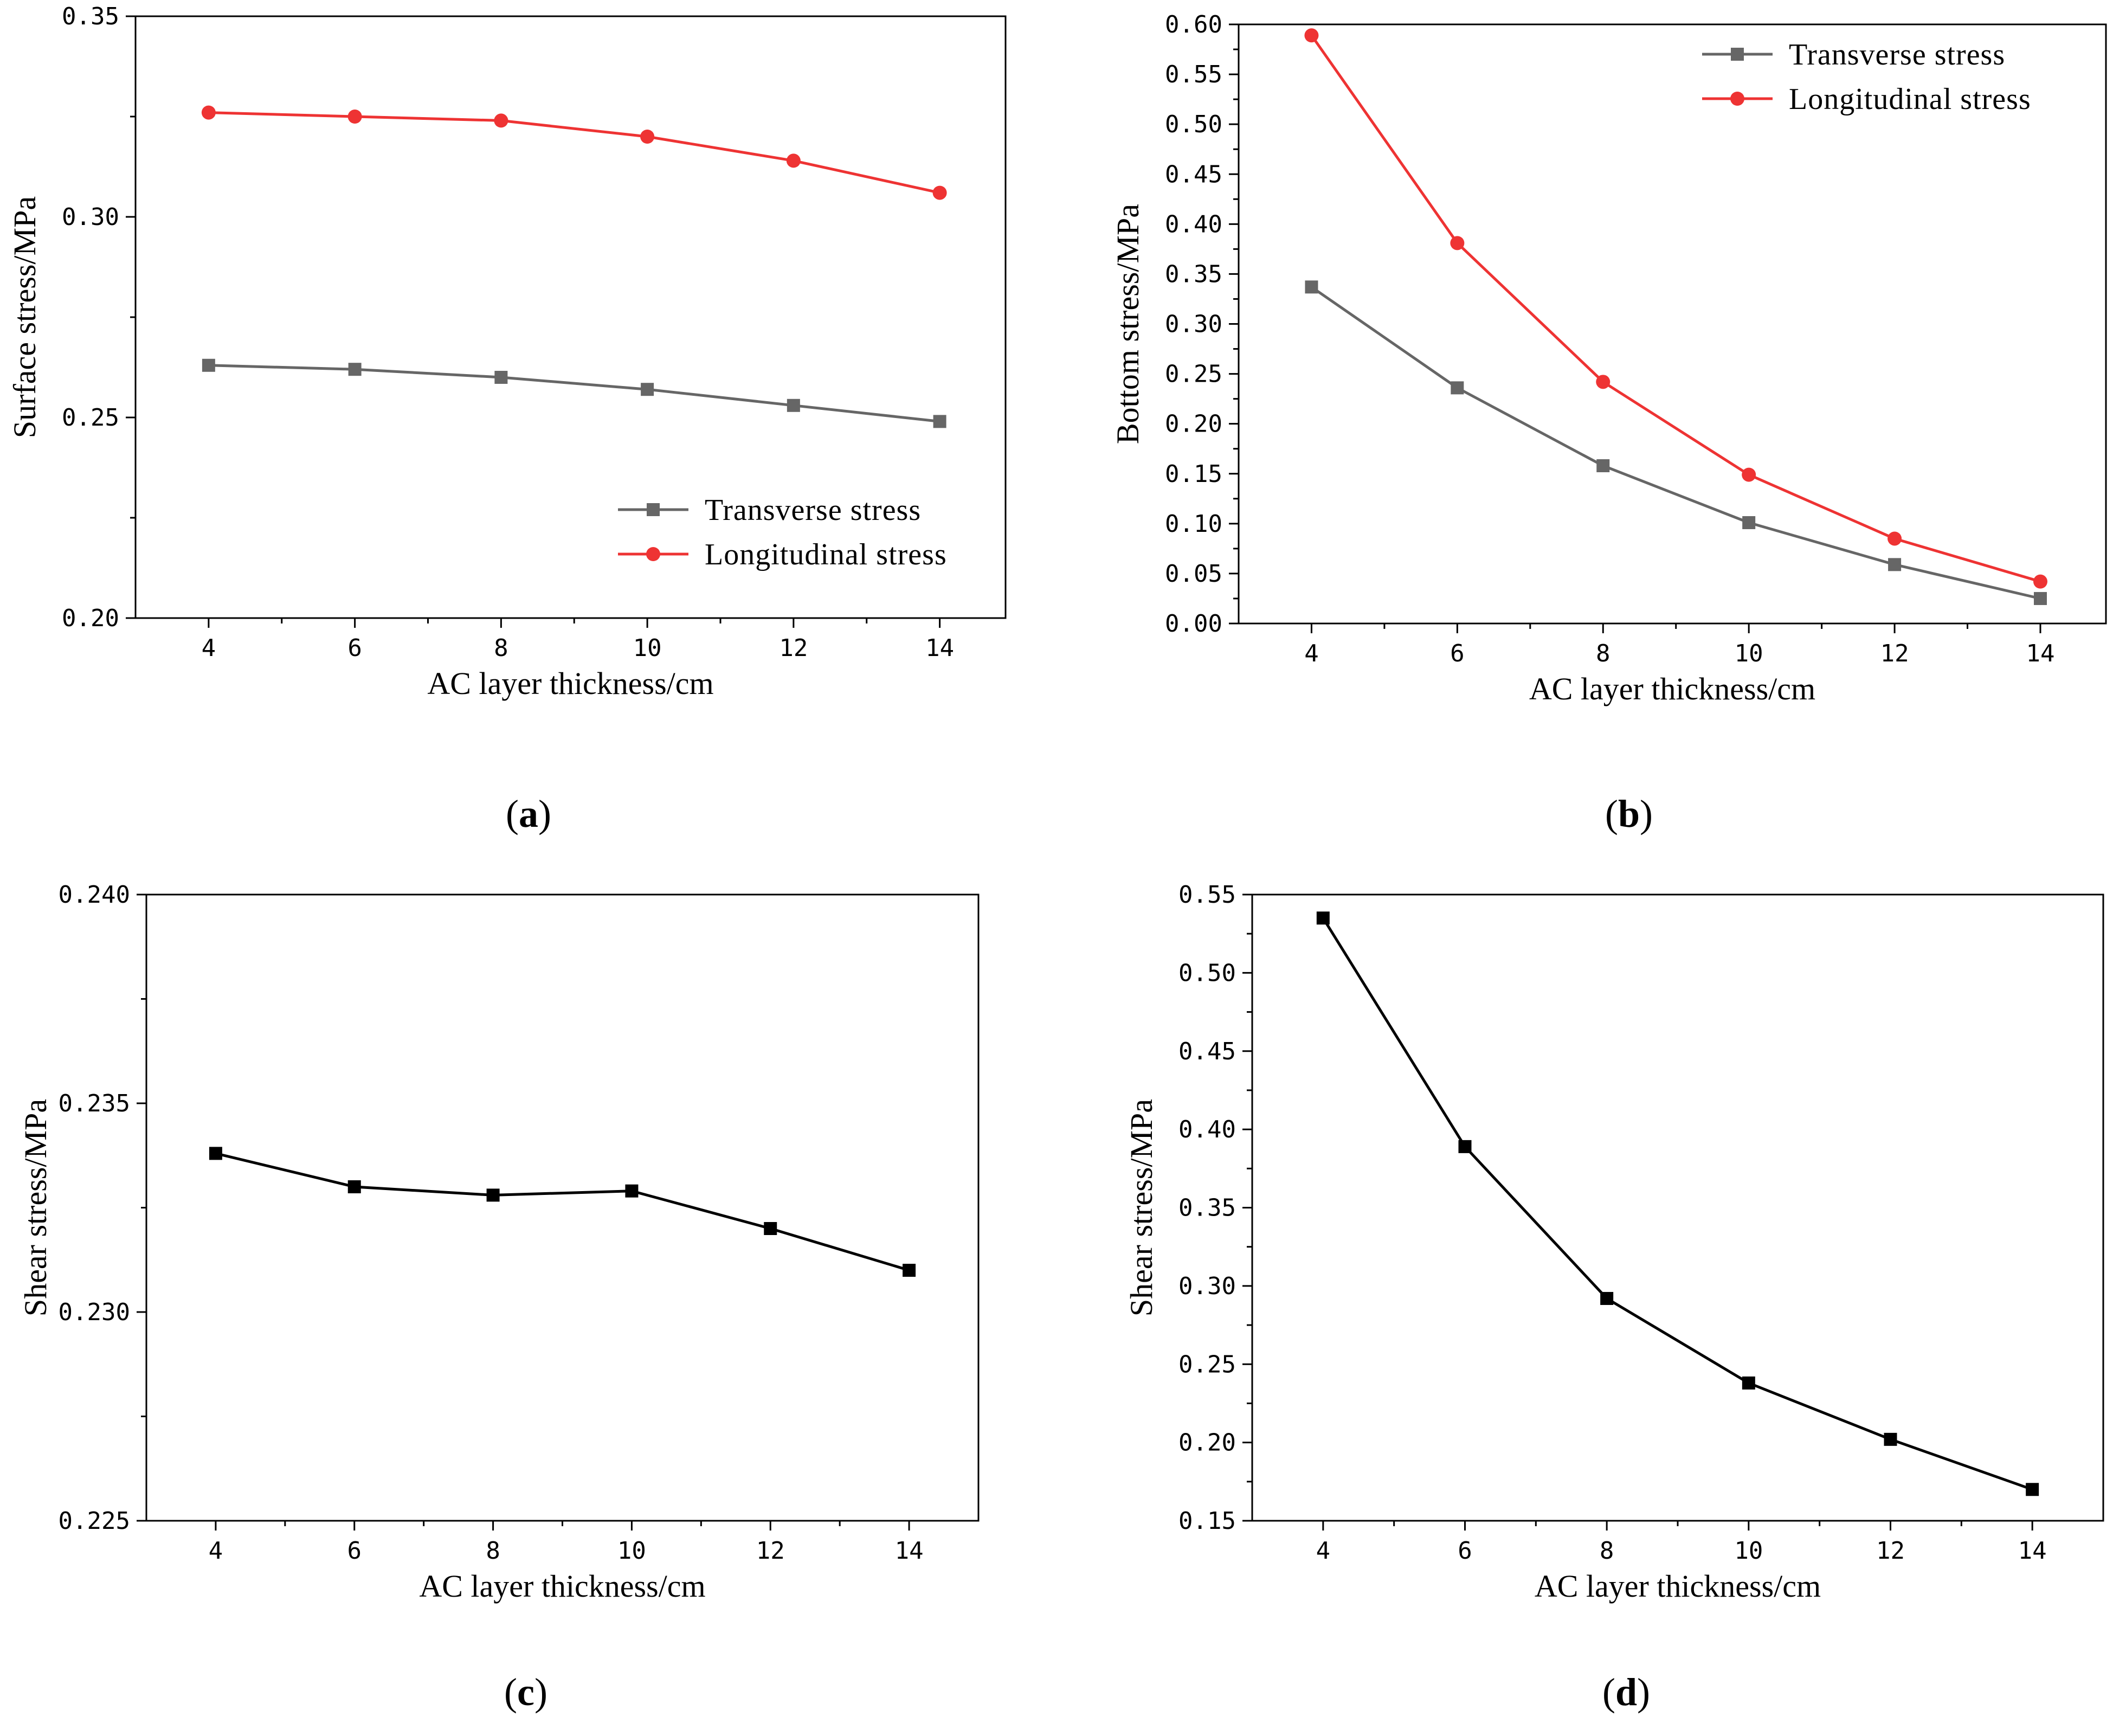 The height and width of the screenshot is (1736, 2113). I want to click on caption-part: b, so click(1629, 813).